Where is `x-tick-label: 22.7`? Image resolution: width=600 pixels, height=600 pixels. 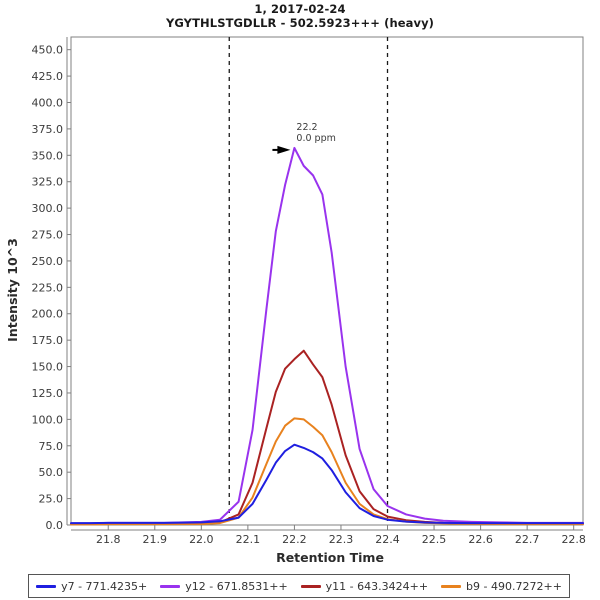
x-tick-label: 22.7 is located at coordinates (527, 539).